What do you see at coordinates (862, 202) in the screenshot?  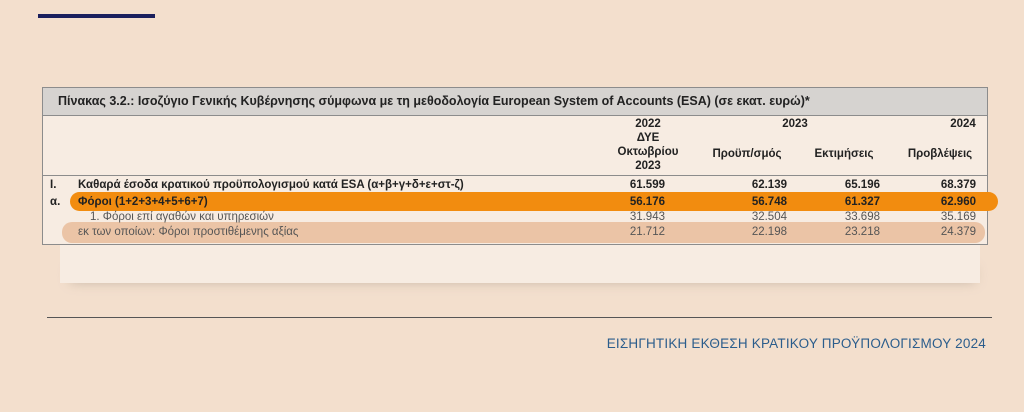 I see `cell-value: 61.327` at bounding box center [862, 202].